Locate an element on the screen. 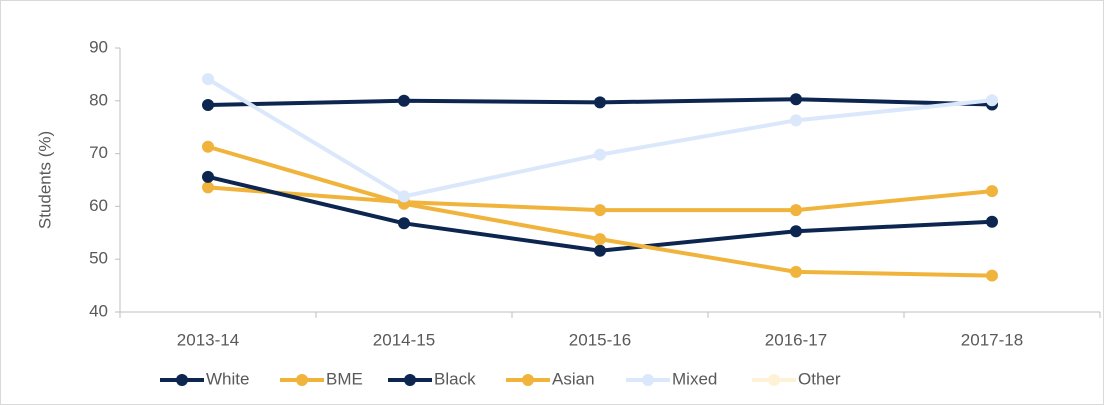 Image resolution: width=1104 pixels, height=405 pixels. legend-label: Mixed is located at coordinates (694, 378).